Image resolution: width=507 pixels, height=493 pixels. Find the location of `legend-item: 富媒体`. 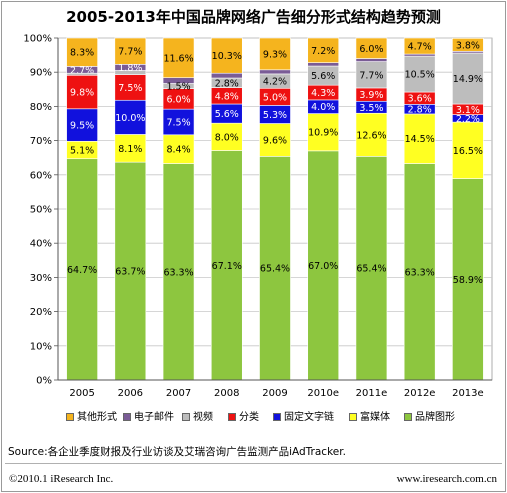

legend-item: 富媒体 is located at coordinates (369, 418).